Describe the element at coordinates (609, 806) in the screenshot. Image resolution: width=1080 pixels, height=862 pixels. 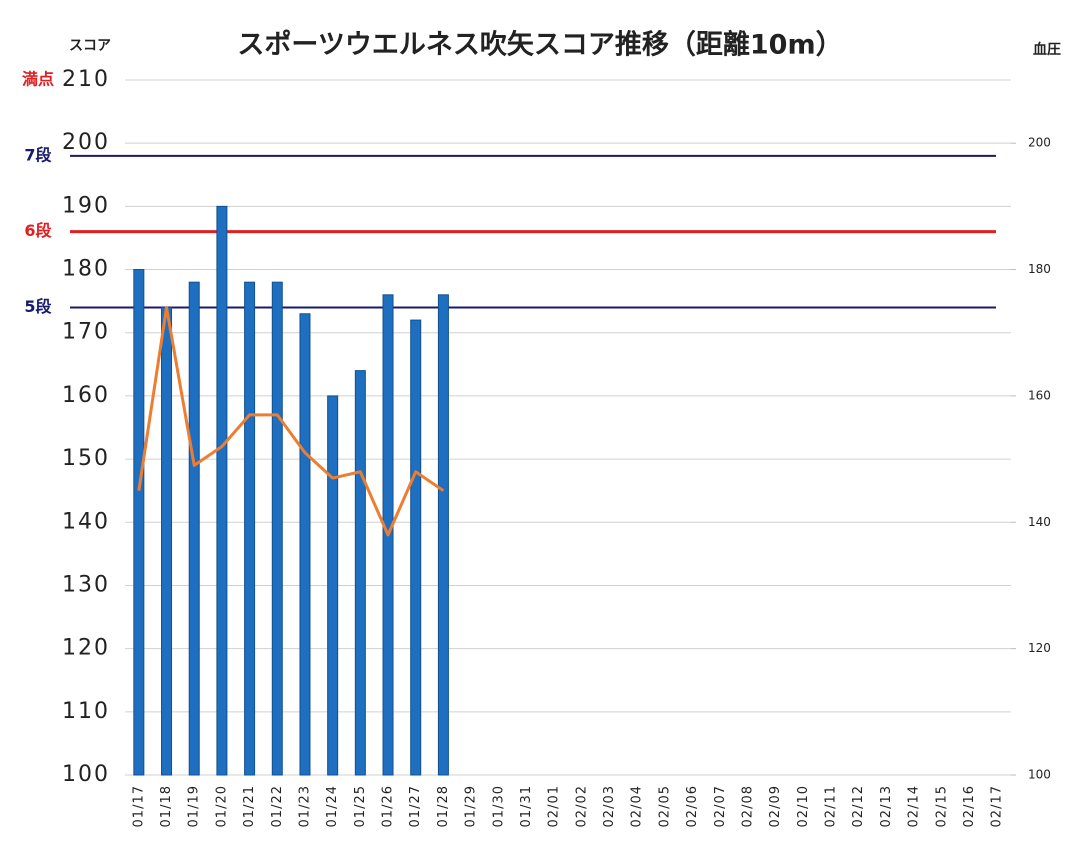
I see `x-tick-label: 02/03` at that location.